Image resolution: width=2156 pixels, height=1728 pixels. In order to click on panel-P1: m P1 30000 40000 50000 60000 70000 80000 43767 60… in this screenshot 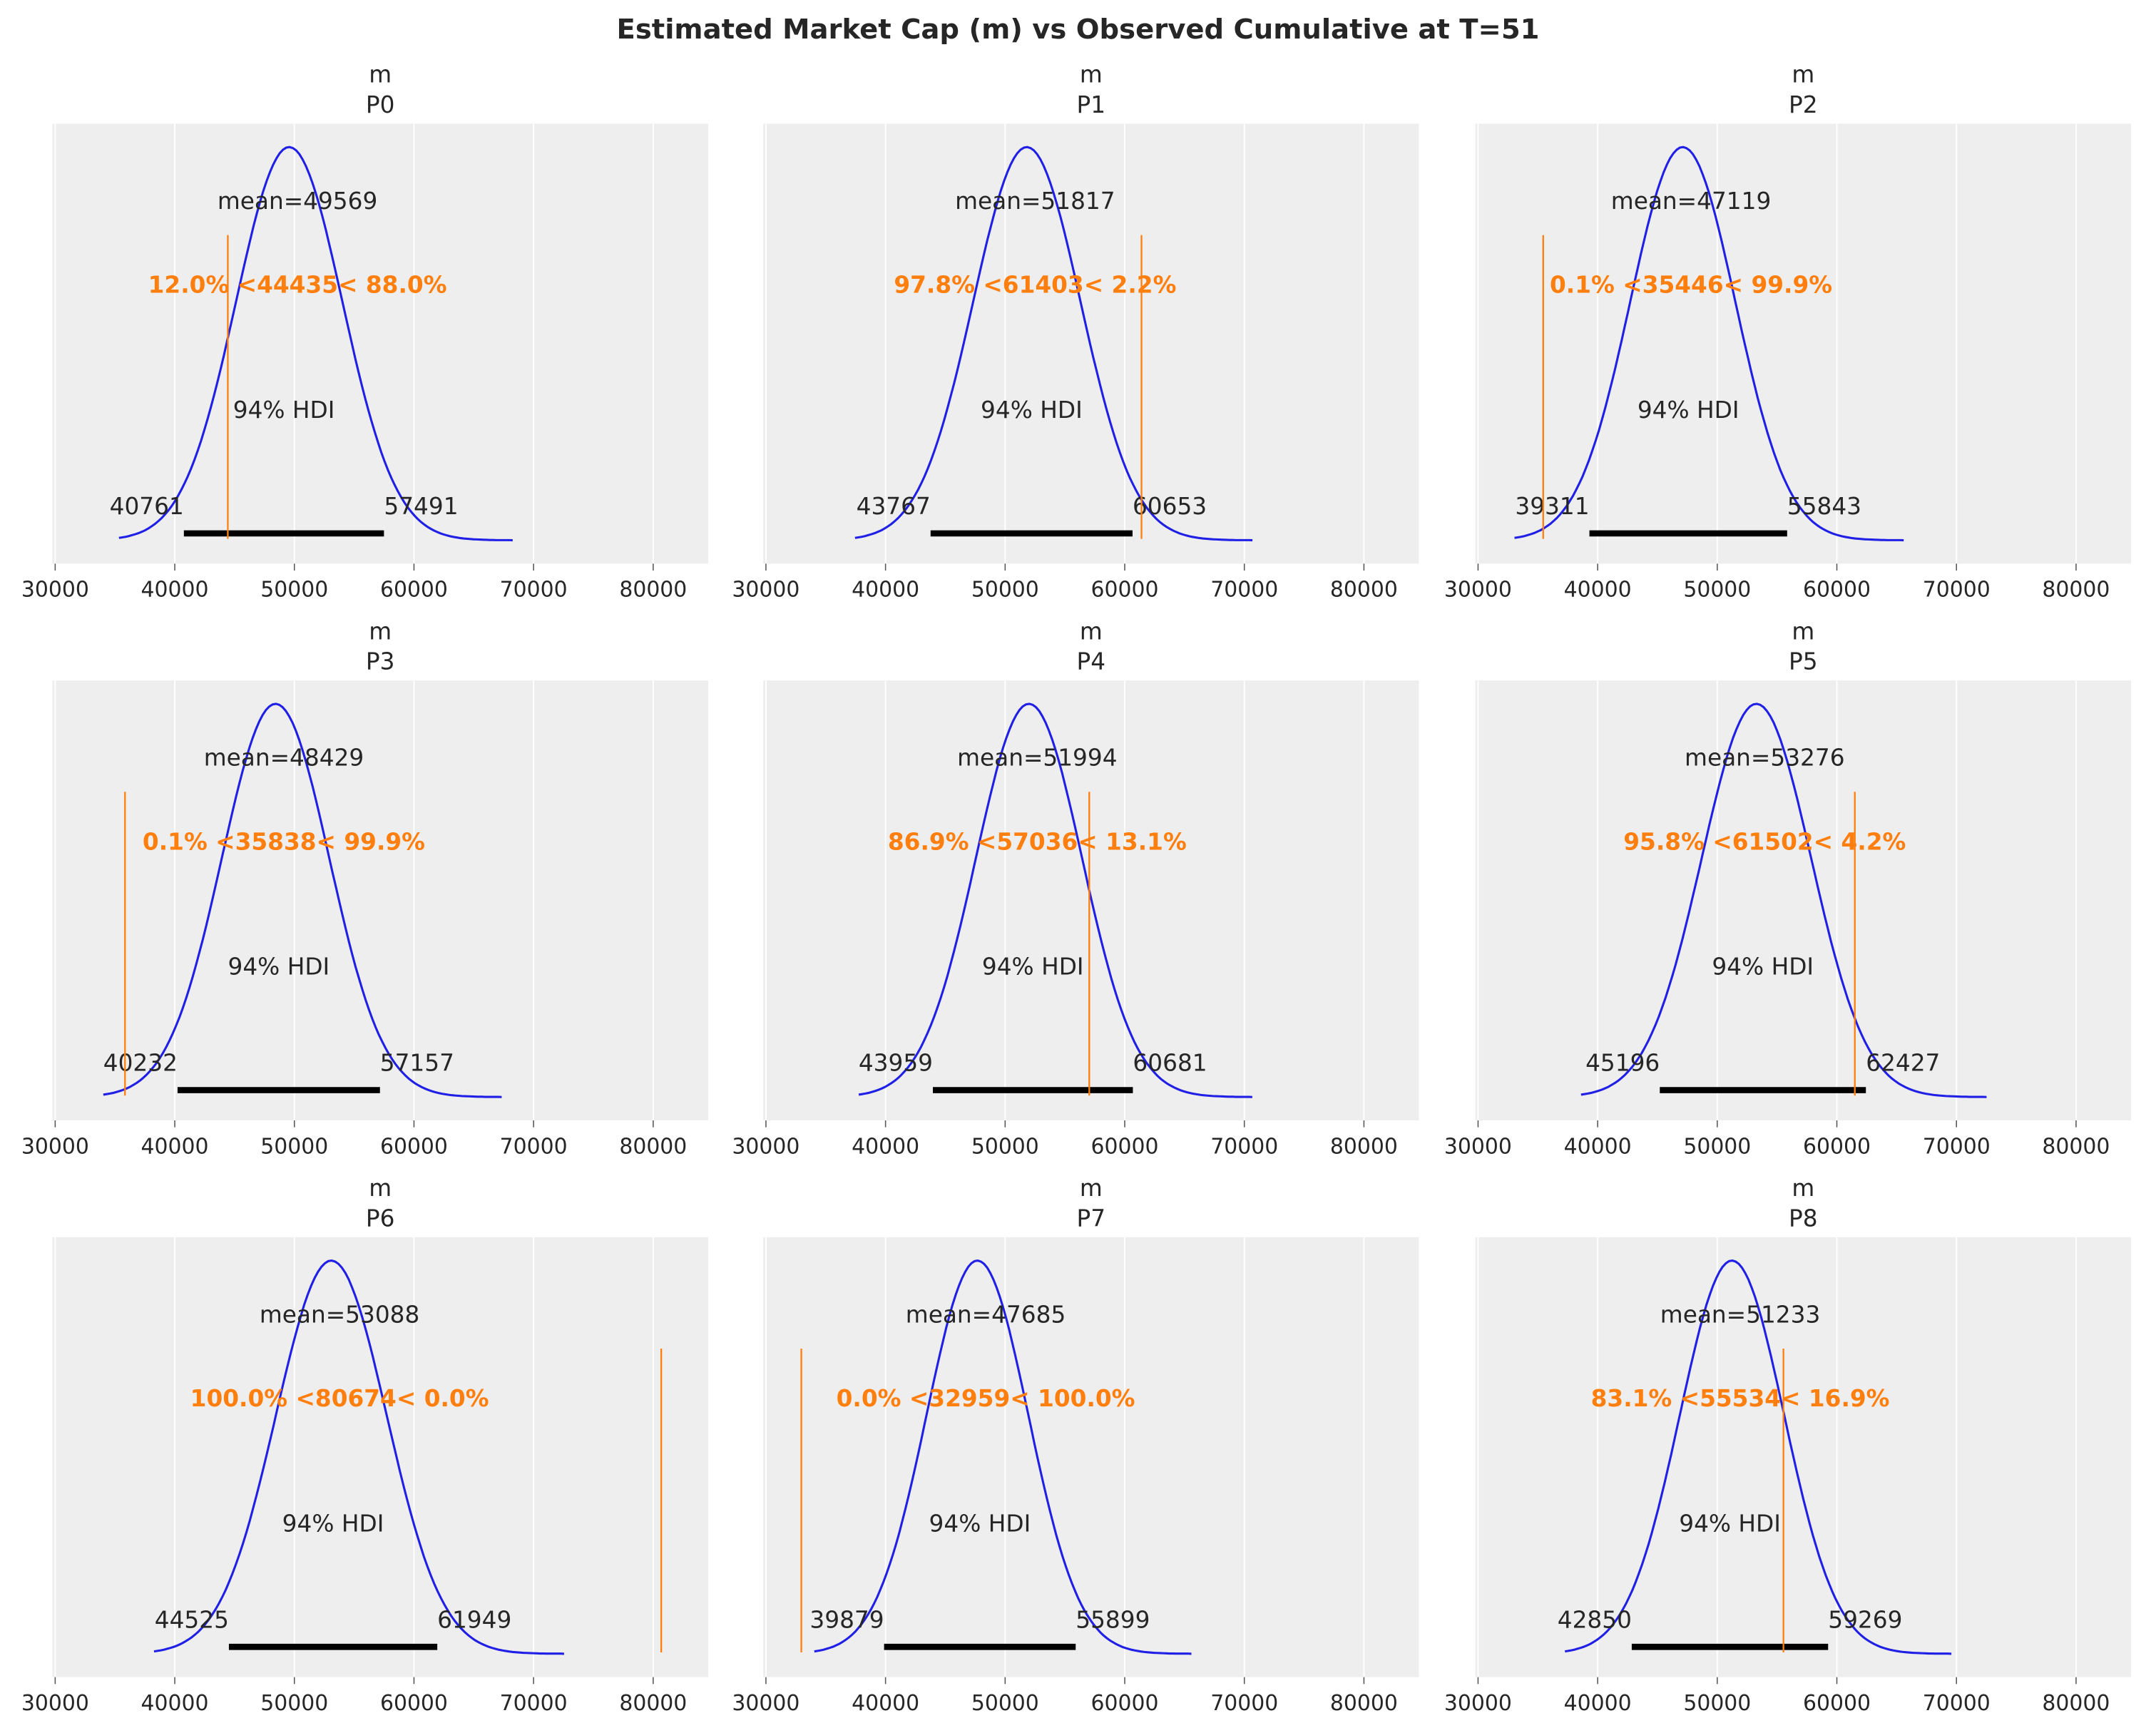, I will do `click(1075, 332)`.